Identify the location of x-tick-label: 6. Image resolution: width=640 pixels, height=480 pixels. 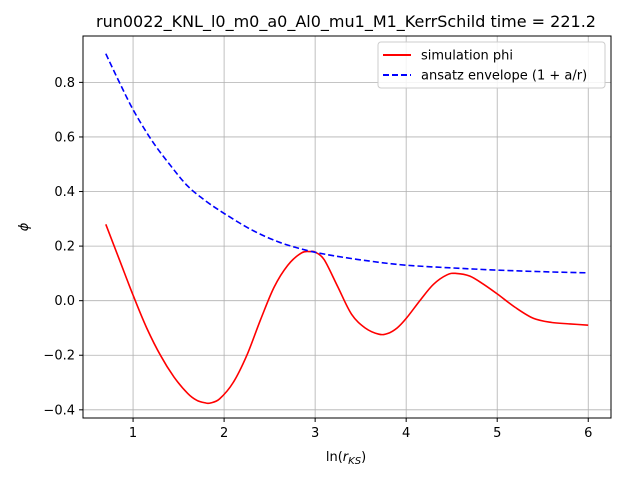
(588, 433).